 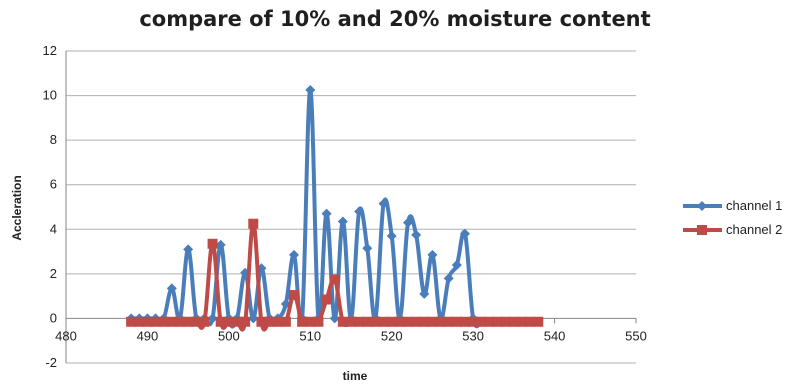 I want to click on y-tick-label: 8, so click(x=53, y=139).